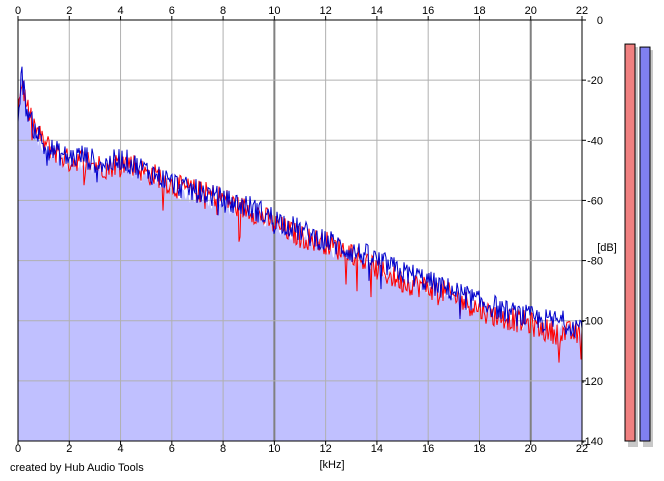 The width and height of the screenshot is (664, 481). I want to click on x-tick-label-bottom: 16, so click(428, 449).